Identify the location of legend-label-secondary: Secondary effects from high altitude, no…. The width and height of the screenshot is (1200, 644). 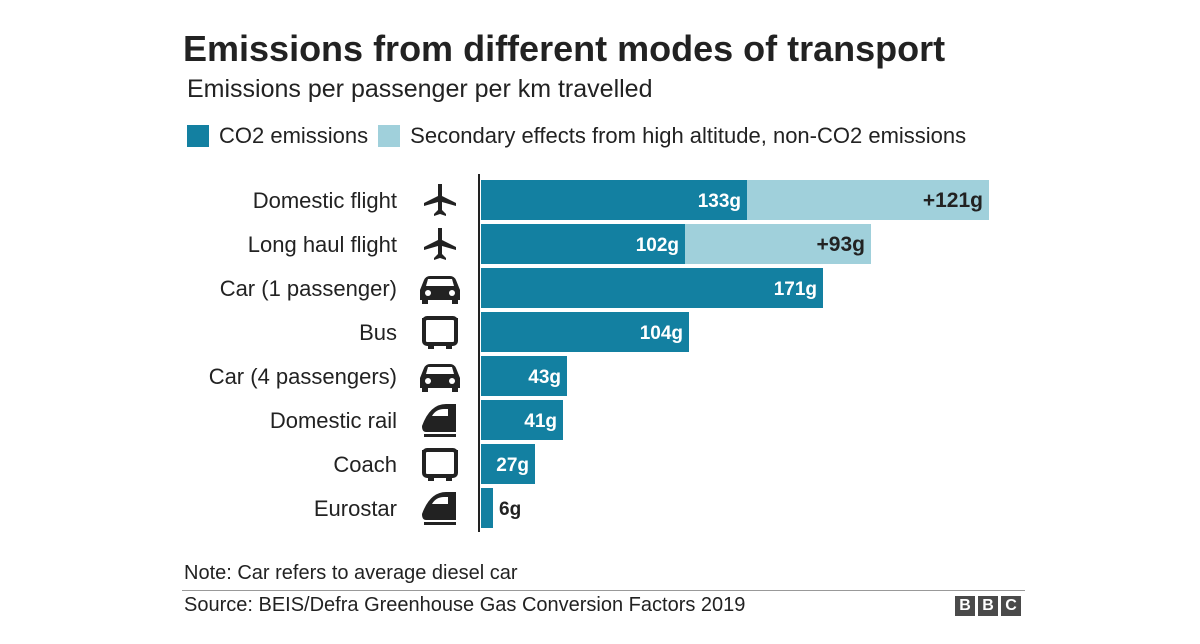
(688, 135).